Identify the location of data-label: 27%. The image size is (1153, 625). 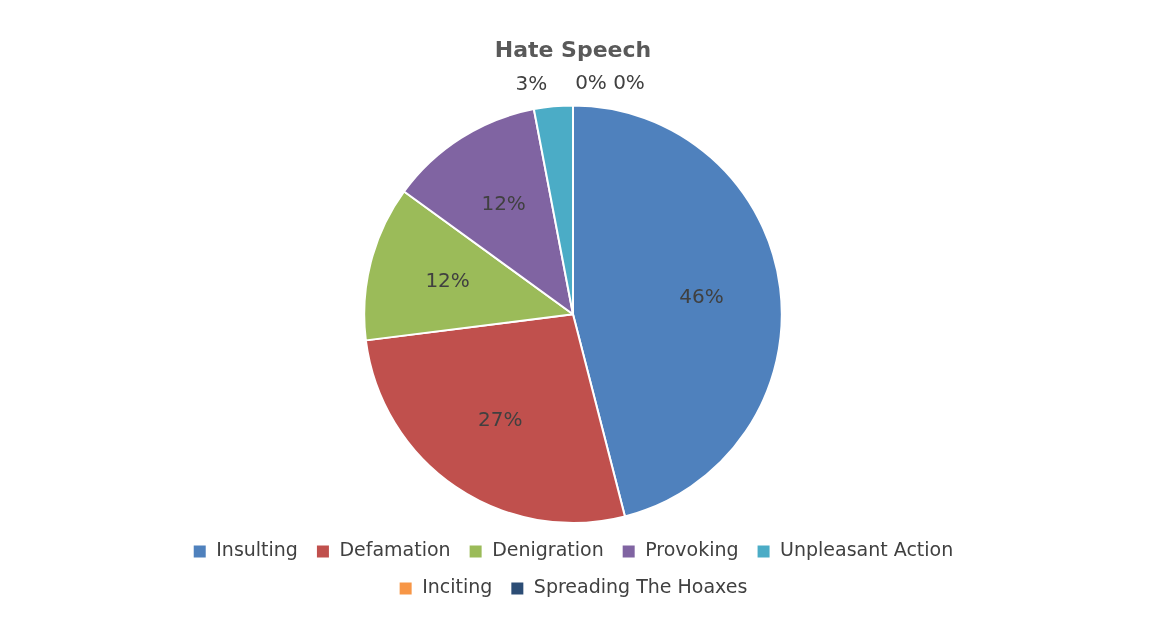
(500, 419).